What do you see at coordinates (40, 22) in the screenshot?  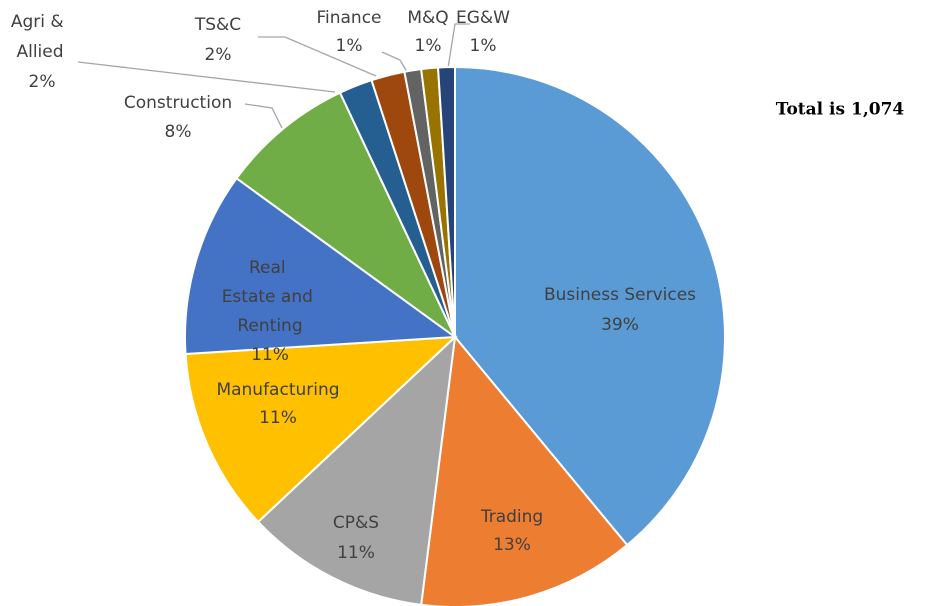 I see `label-line: Agri &` at bounding box center [40, 22].